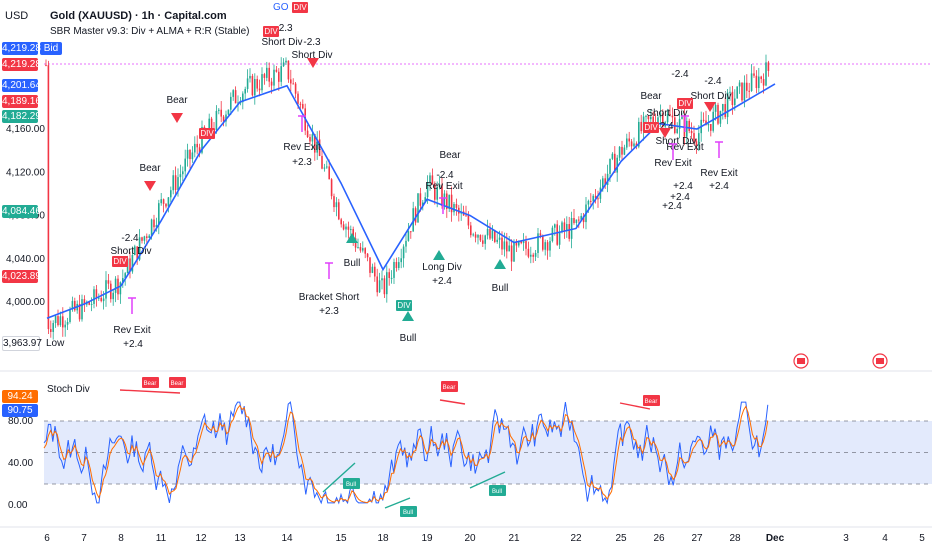  Describe the element at coordinates (138, 16) in the screenshot. I see `symbol-title: Gold (XAUUSD) · 1h · Capital.com` at that location.